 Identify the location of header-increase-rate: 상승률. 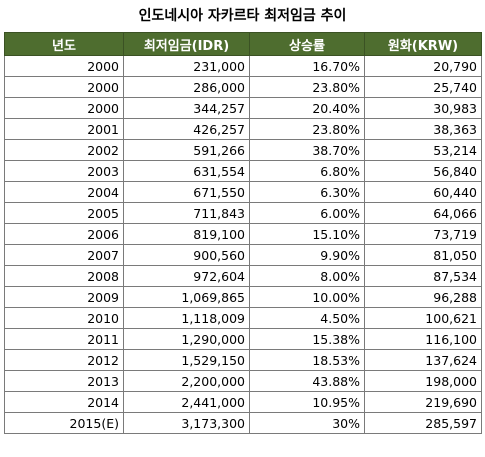
(307, 44).